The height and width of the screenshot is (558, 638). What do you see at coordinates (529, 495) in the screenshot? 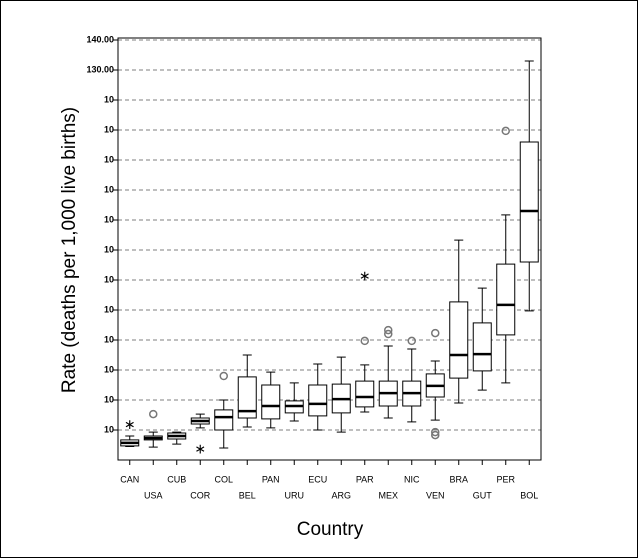
I see `x-tick-label: BOL` at bounding box center [529, 495].